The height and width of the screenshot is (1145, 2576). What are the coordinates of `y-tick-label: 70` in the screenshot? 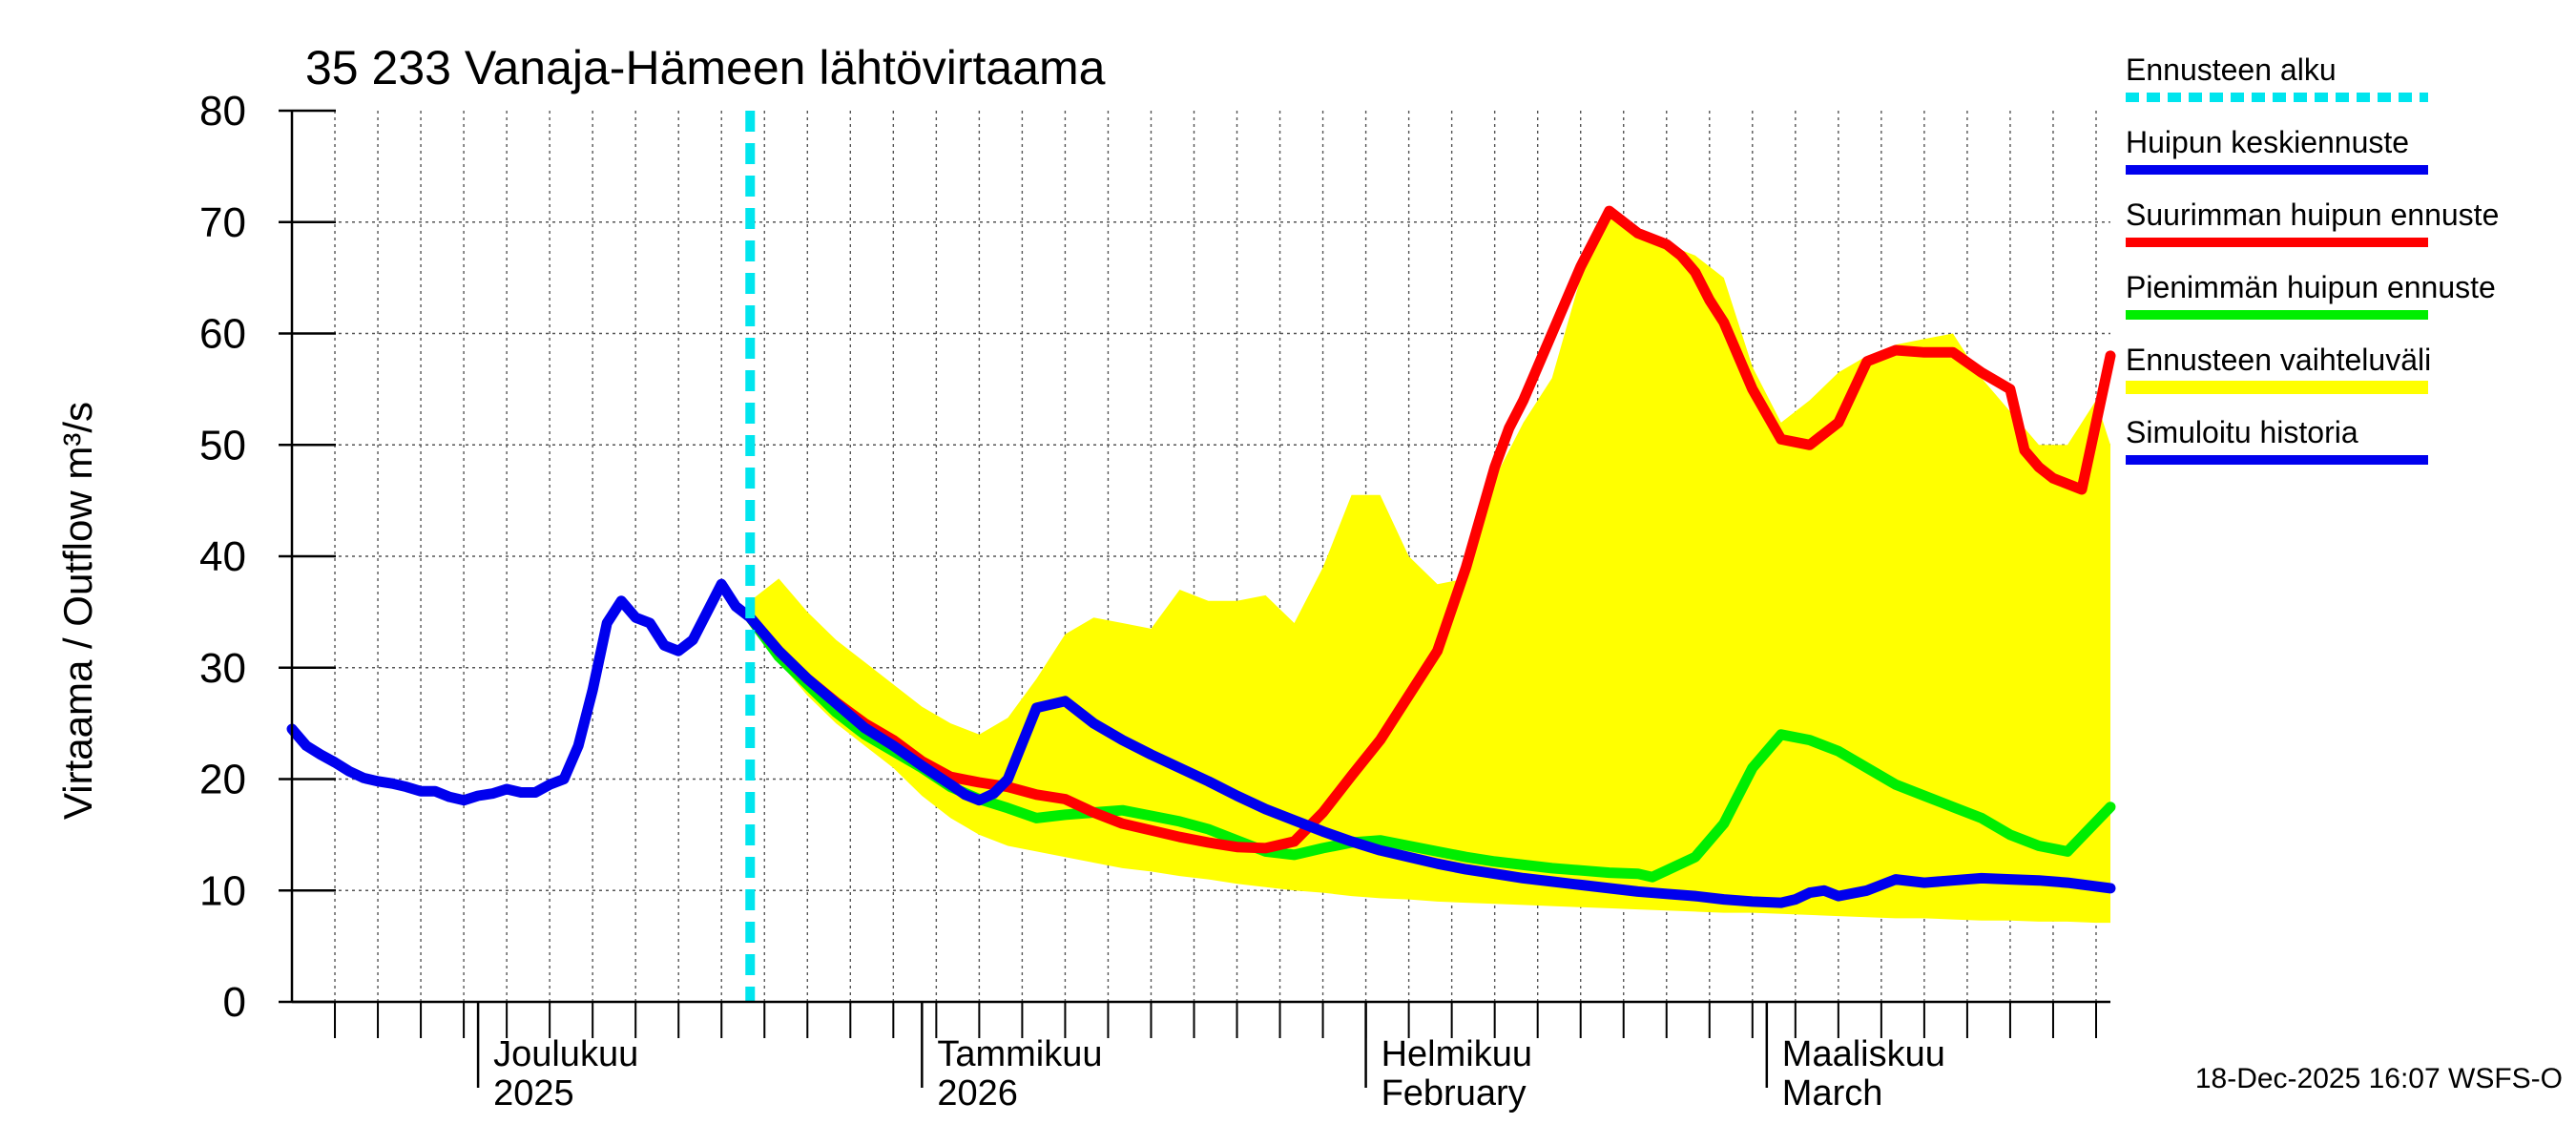 It's located at (222, 222).